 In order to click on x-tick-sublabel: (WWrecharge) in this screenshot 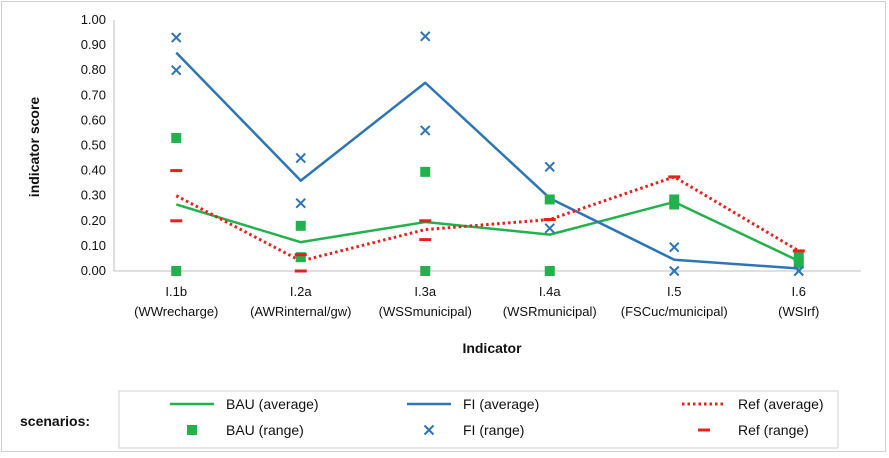, I will do `click(176, 311)`.